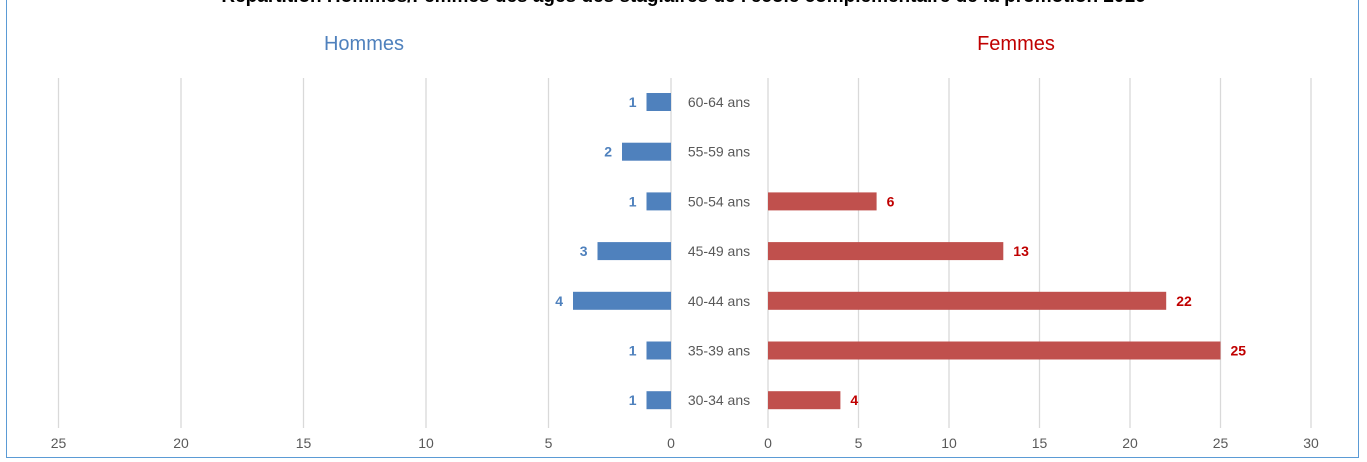 Image resolution: width=1367 pixels, height=462 pixels. What do you see at coordinates (1040, 443) in the screenshot?
I see `tick-label-right: 15` at bounding box center [1040, 443].